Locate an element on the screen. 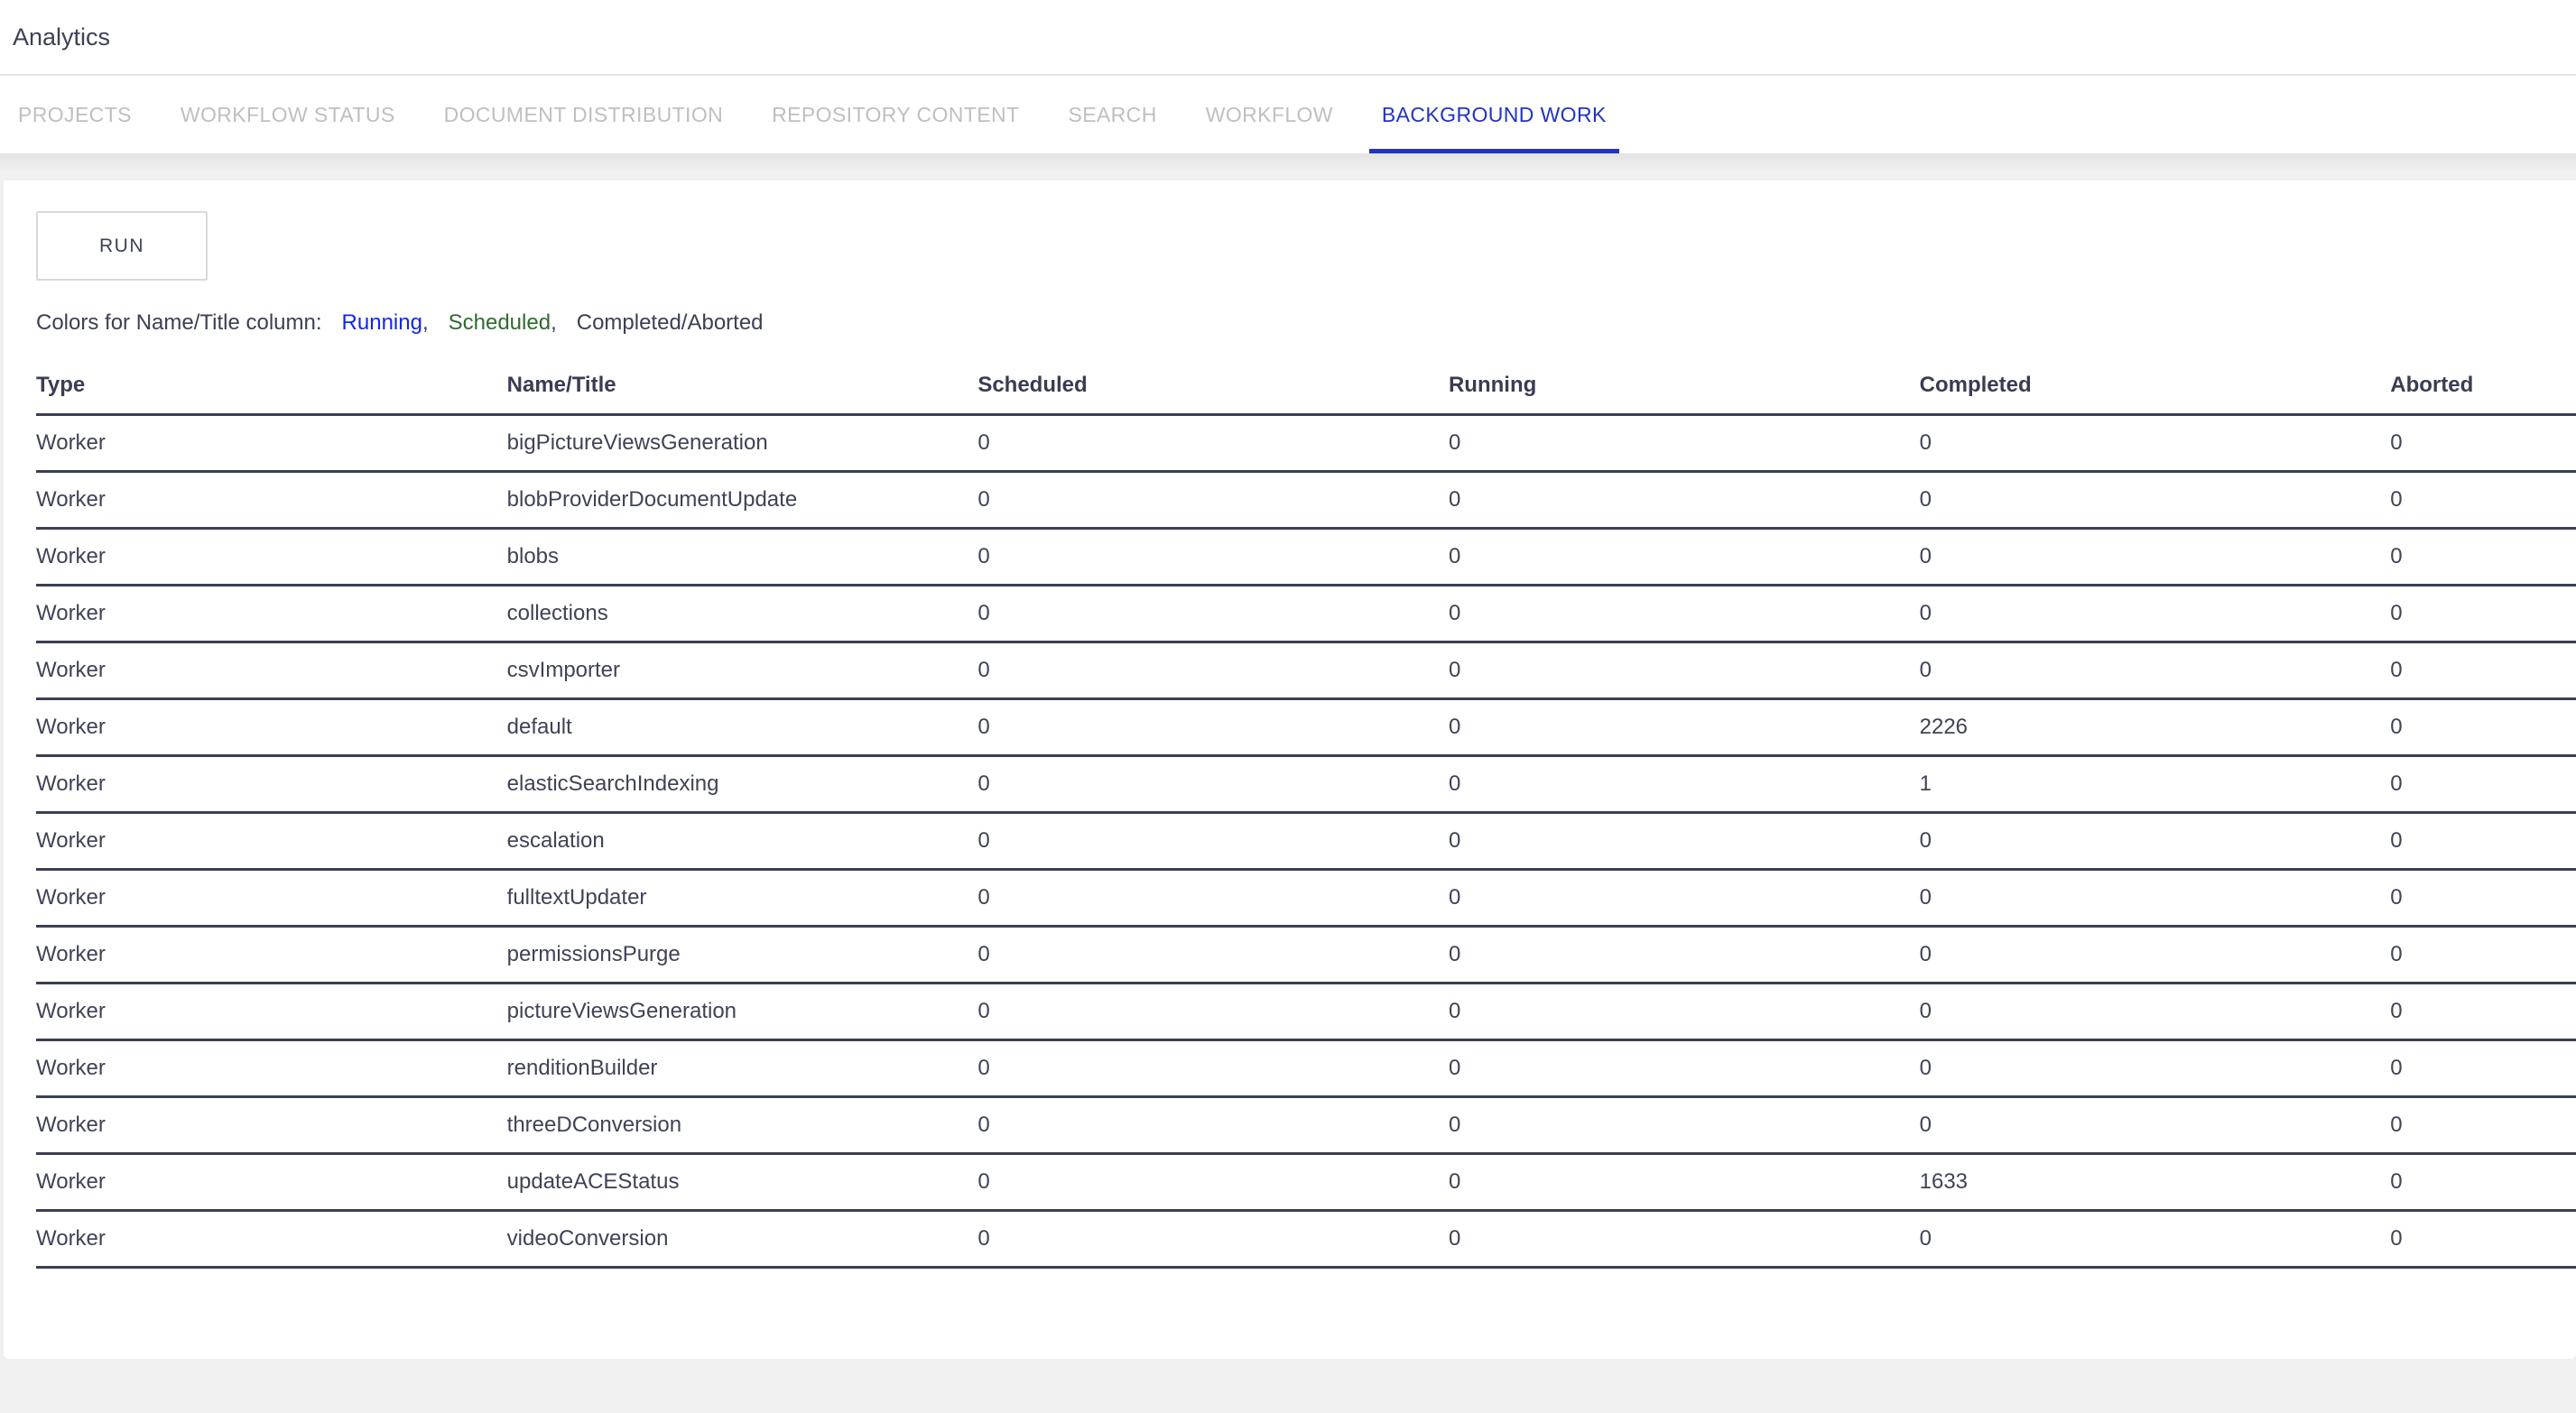 This screenshot has height=1413, width=2576. table-row: Worker default 0 0 2226 0 is located at coordinates (1306, 727).